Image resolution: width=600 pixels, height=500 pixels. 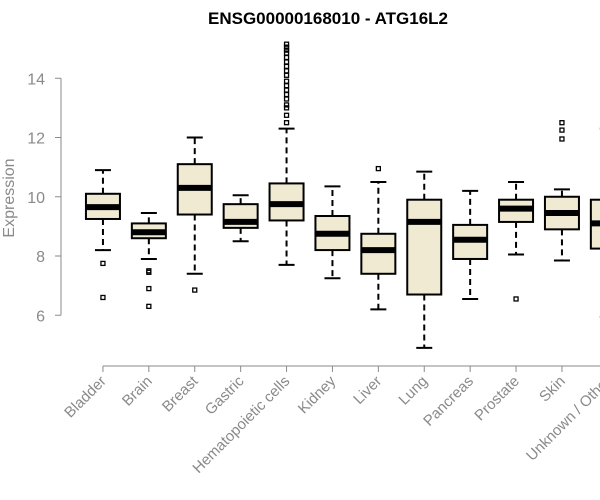 What do you see at coordinates (180, 393) in the screenshot?
I see `x-tick-label: Breast` at bounding box center [180, 393].